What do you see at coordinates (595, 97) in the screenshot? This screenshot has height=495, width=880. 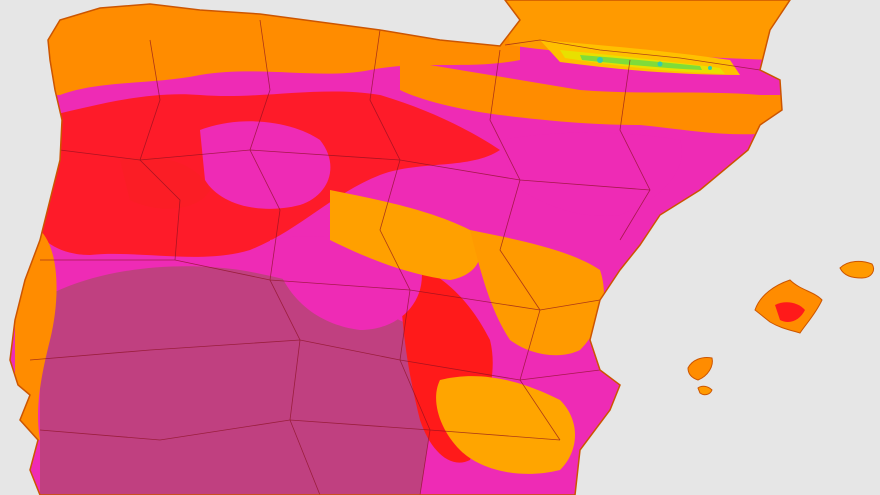 I see `band-warm-pyrenees-foot` at bounding box center [595, 97].